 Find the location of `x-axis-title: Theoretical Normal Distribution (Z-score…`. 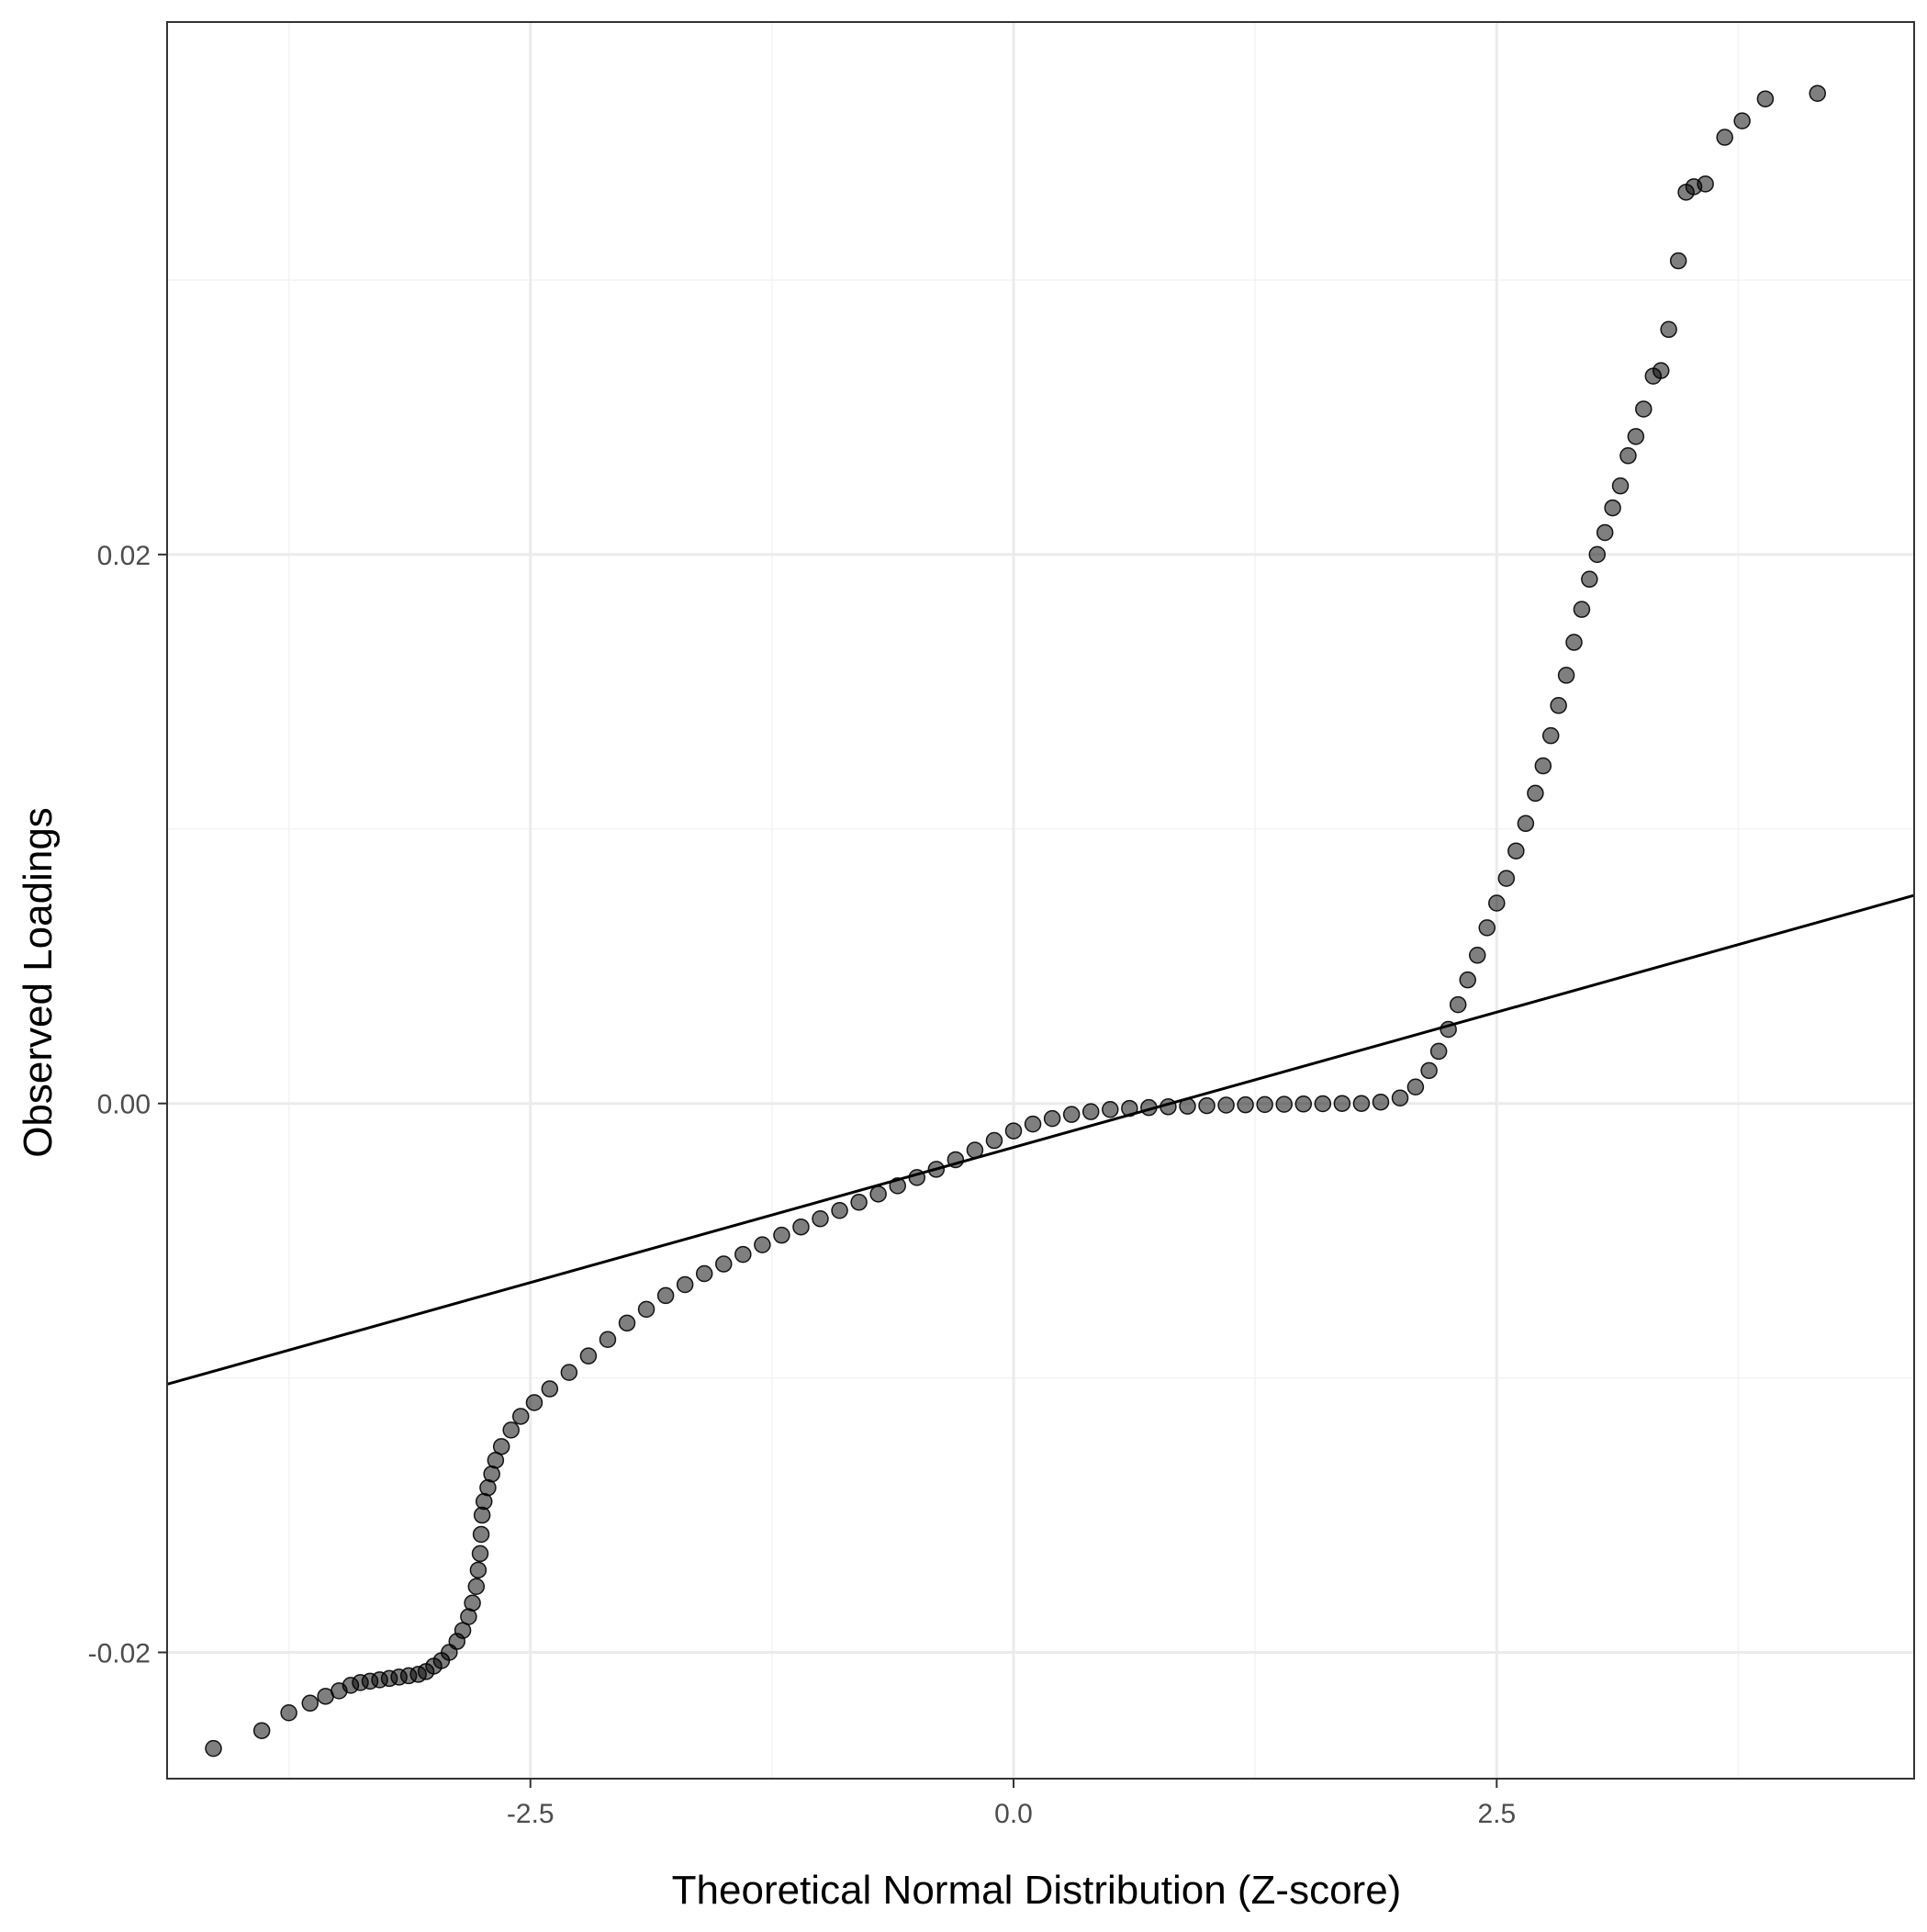

x-axis-title: Theoretical Normal Distribution (Z-score… is located at coordinates (1037, 1890).